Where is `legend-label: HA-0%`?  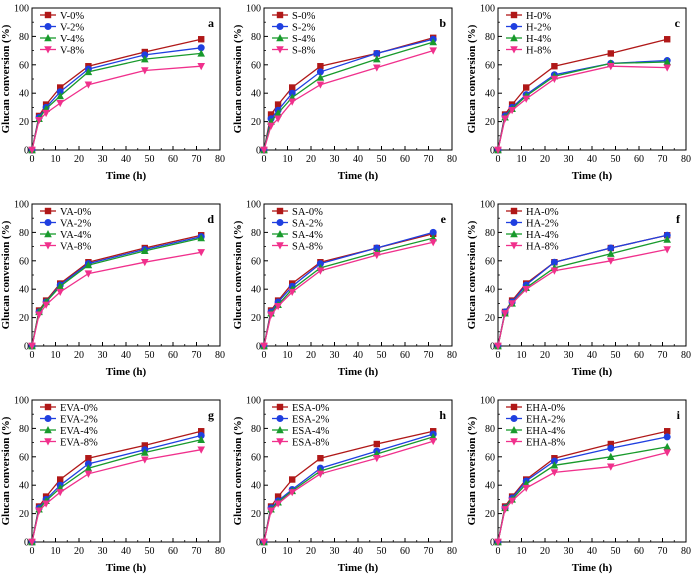
legend-label: HA-0% is located at coordinates (542, 212).